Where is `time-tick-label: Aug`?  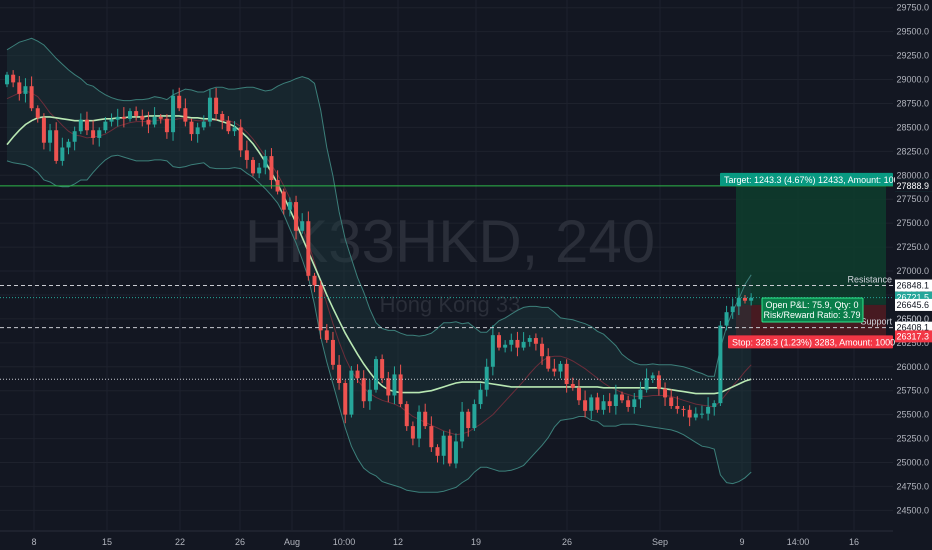
time-tick-label: Aug is located at coordinates (292, 542).